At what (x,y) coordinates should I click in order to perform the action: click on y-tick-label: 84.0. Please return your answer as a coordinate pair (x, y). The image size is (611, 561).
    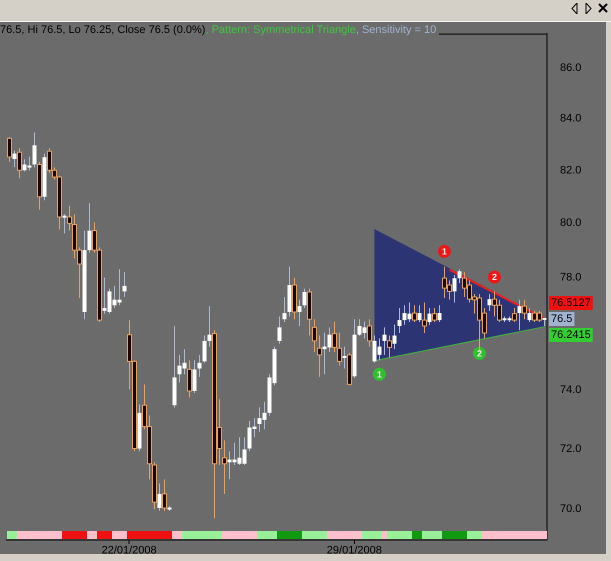
    Looking at the image, I should click on (571, 118).